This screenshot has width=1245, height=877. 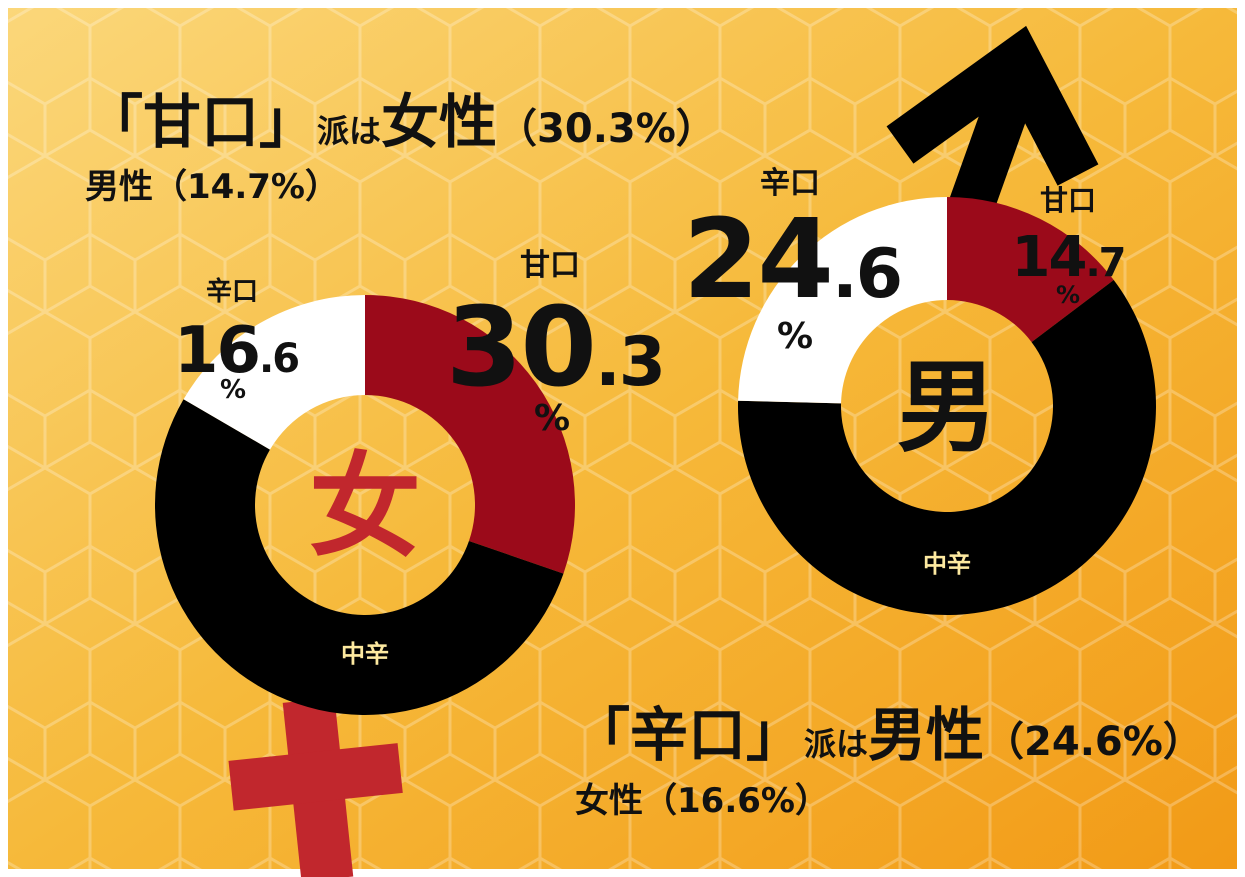 I want to click on headline: 「甘口」派は女性（30.3%）, so click(x=400, y=122).